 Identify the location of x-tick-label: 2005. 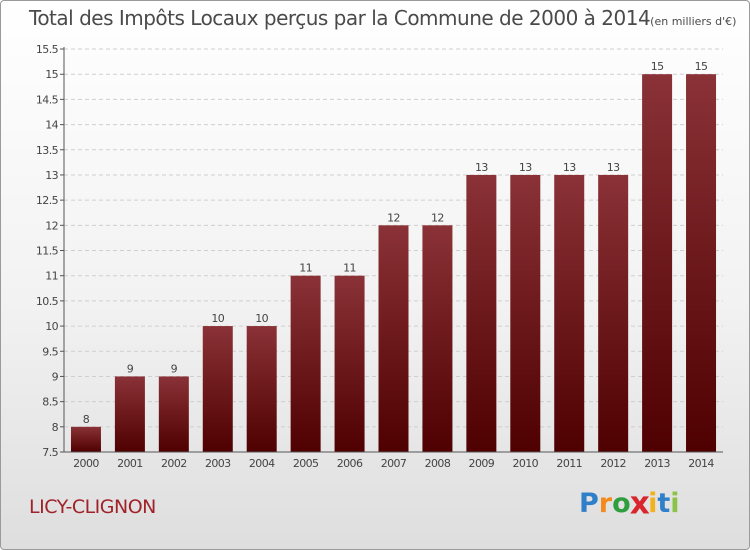
(306, 463).